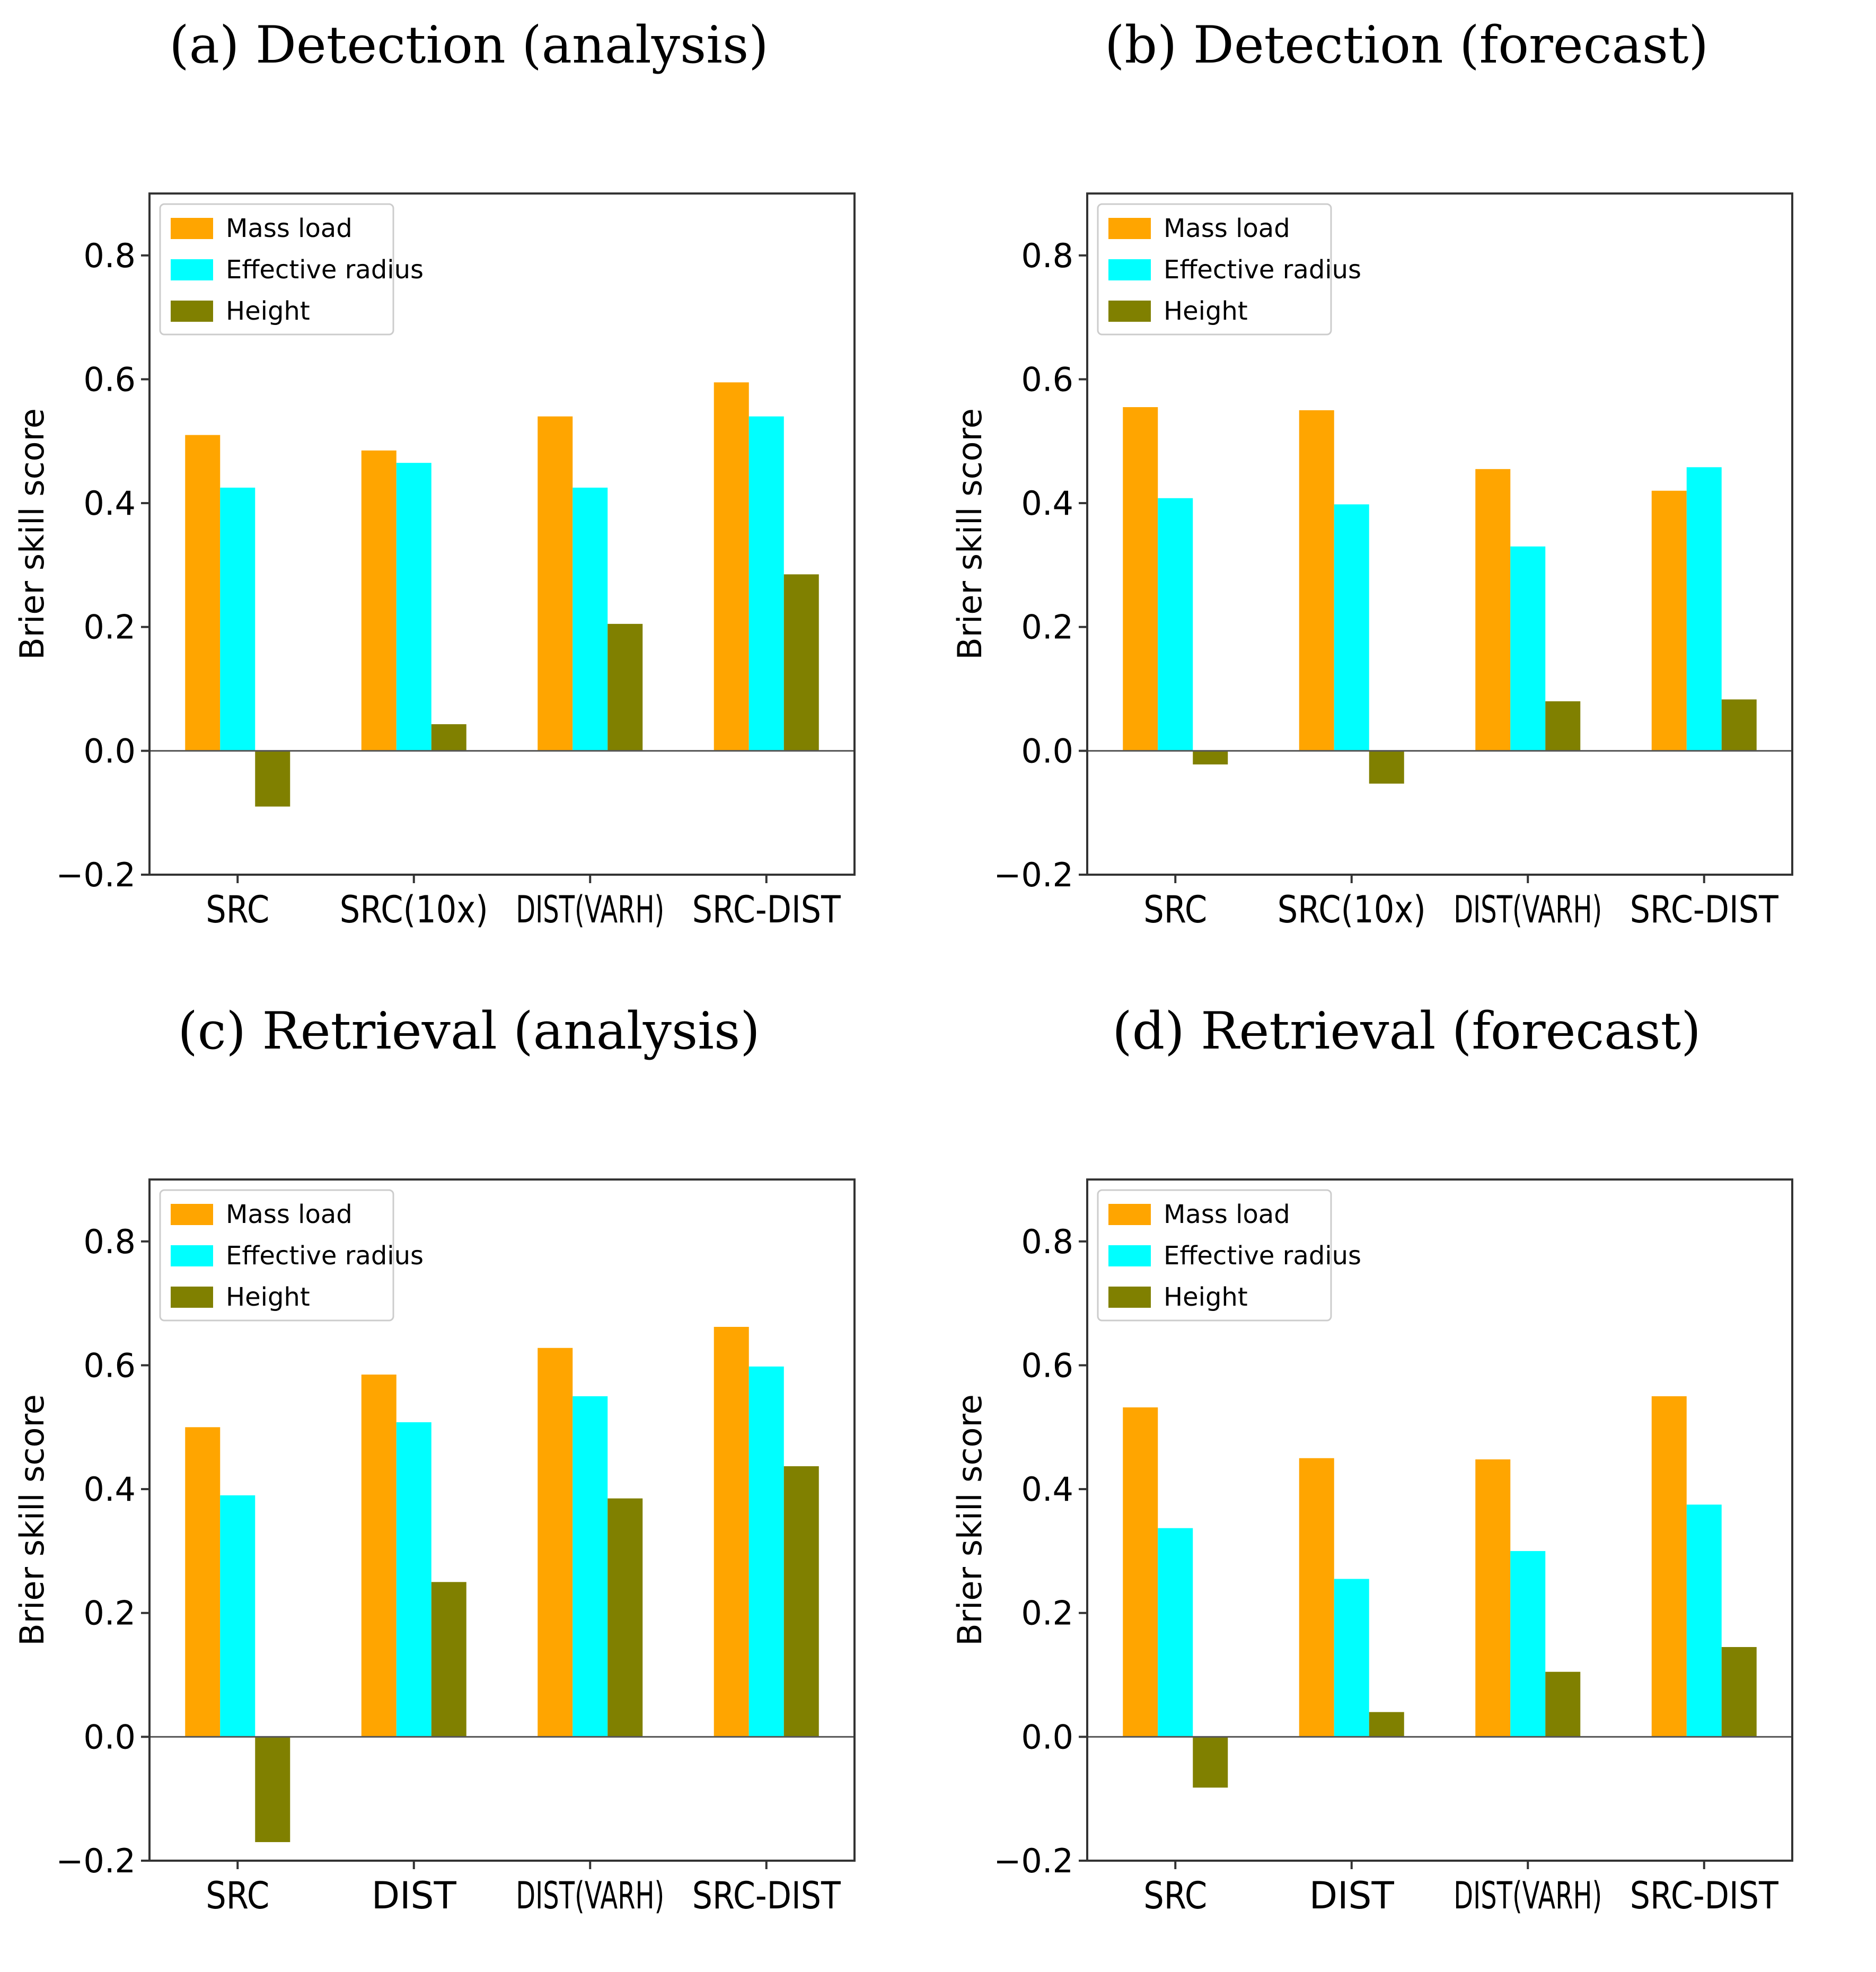 The height and width of the screenshot is (1972, 1876). Describe the element at coordinates (469, 1031) in the screenshot. I see `chart-title: (c) Retrieval (analysis)` at that location.